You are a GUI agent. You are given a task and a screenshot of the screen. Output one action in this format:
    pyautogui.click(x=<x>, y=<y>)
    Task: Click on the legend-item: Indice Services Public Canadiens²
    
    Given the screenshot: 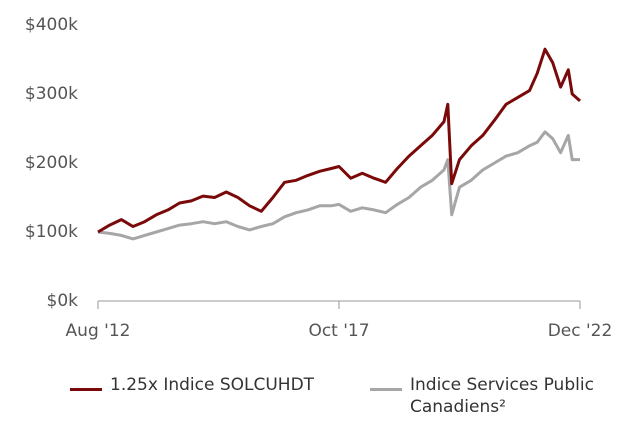 What is the action you would take?
    pyautogui.click(x=485, y=396)
    